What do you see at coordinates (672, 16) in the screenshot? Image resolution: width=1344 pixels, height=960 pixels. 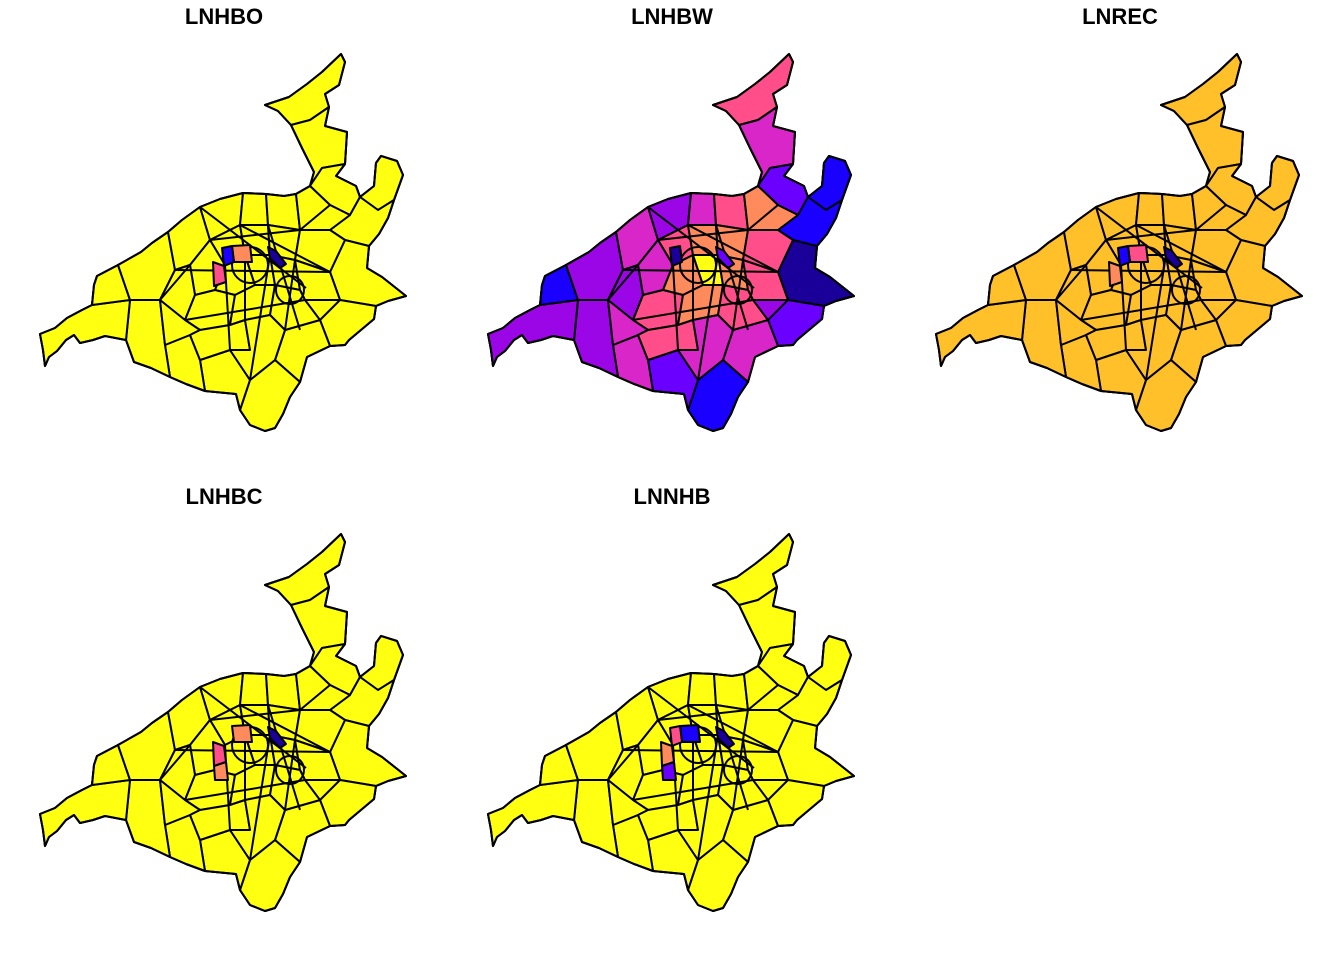 I see `panel-title: LNHBW` at bounding box center [672, 16].